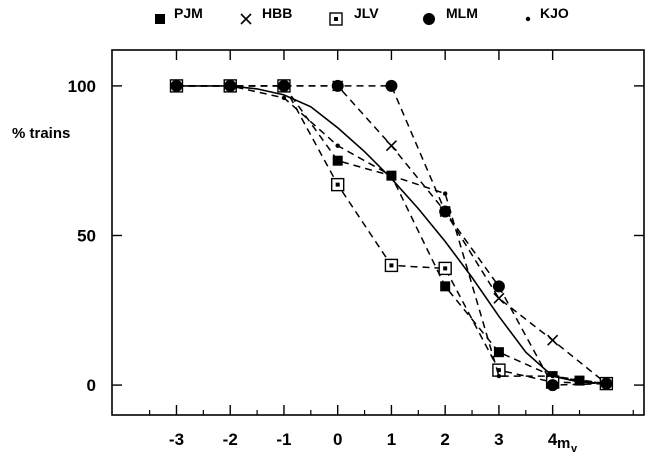 The height and width of the screenshot is (455, 672). What do you see at coordinates (391, 439) in the screenshot?
I see `x-tick-label: 1` at bounding box center [391, 439].